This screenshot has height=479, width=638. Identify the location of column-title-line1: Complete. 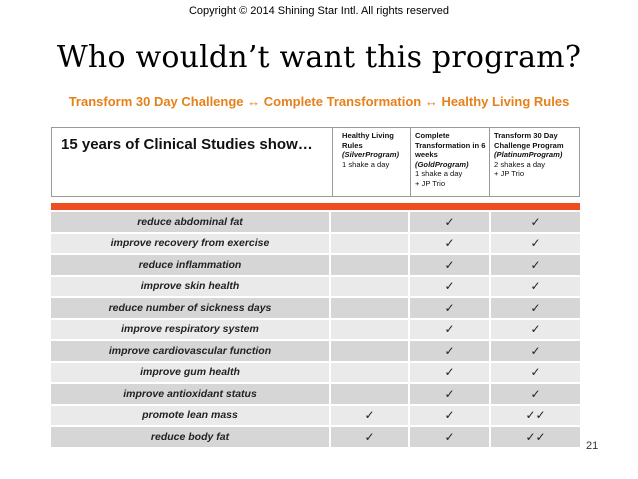
(432, 135).